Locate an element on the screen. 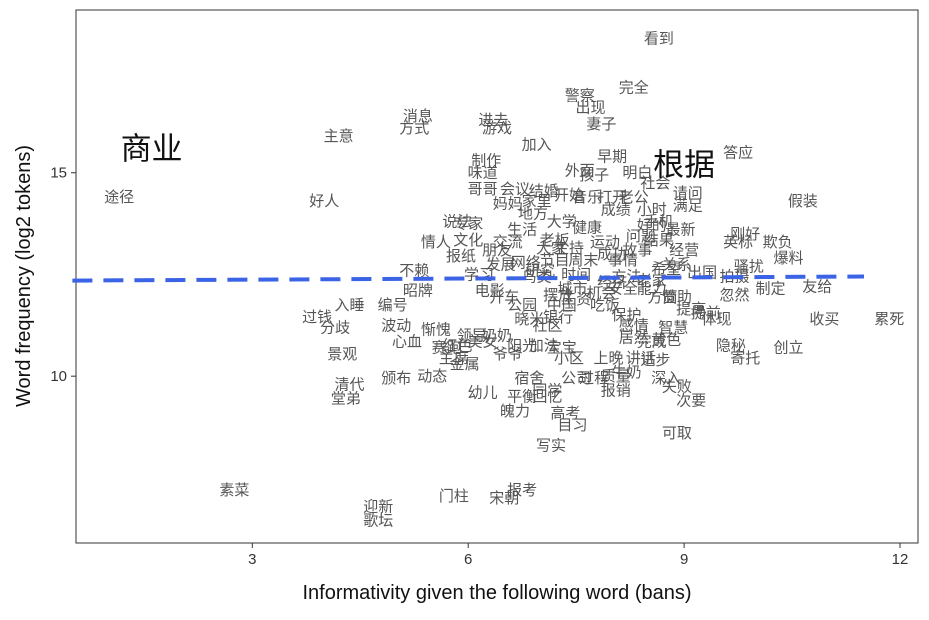  word-point: 目习 is located at coordinates (573, 425).